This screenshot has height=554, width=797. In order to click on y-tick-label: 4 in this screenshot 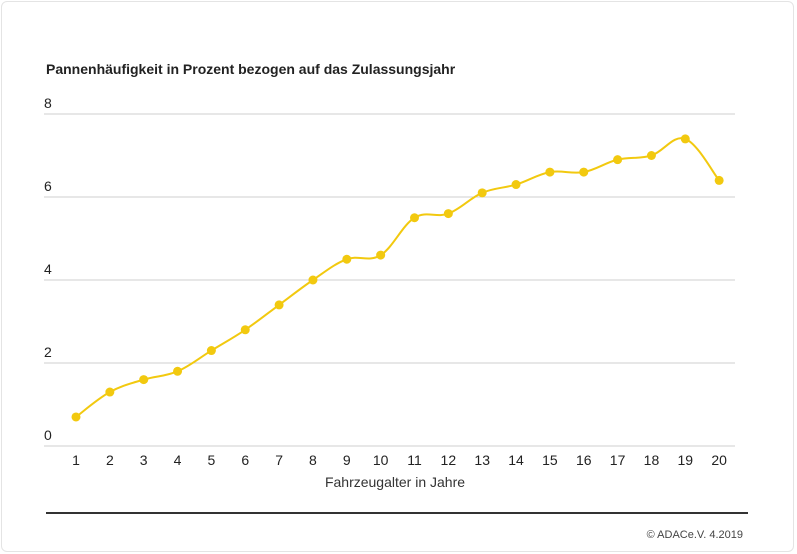, I will do `click(48, 269)`.